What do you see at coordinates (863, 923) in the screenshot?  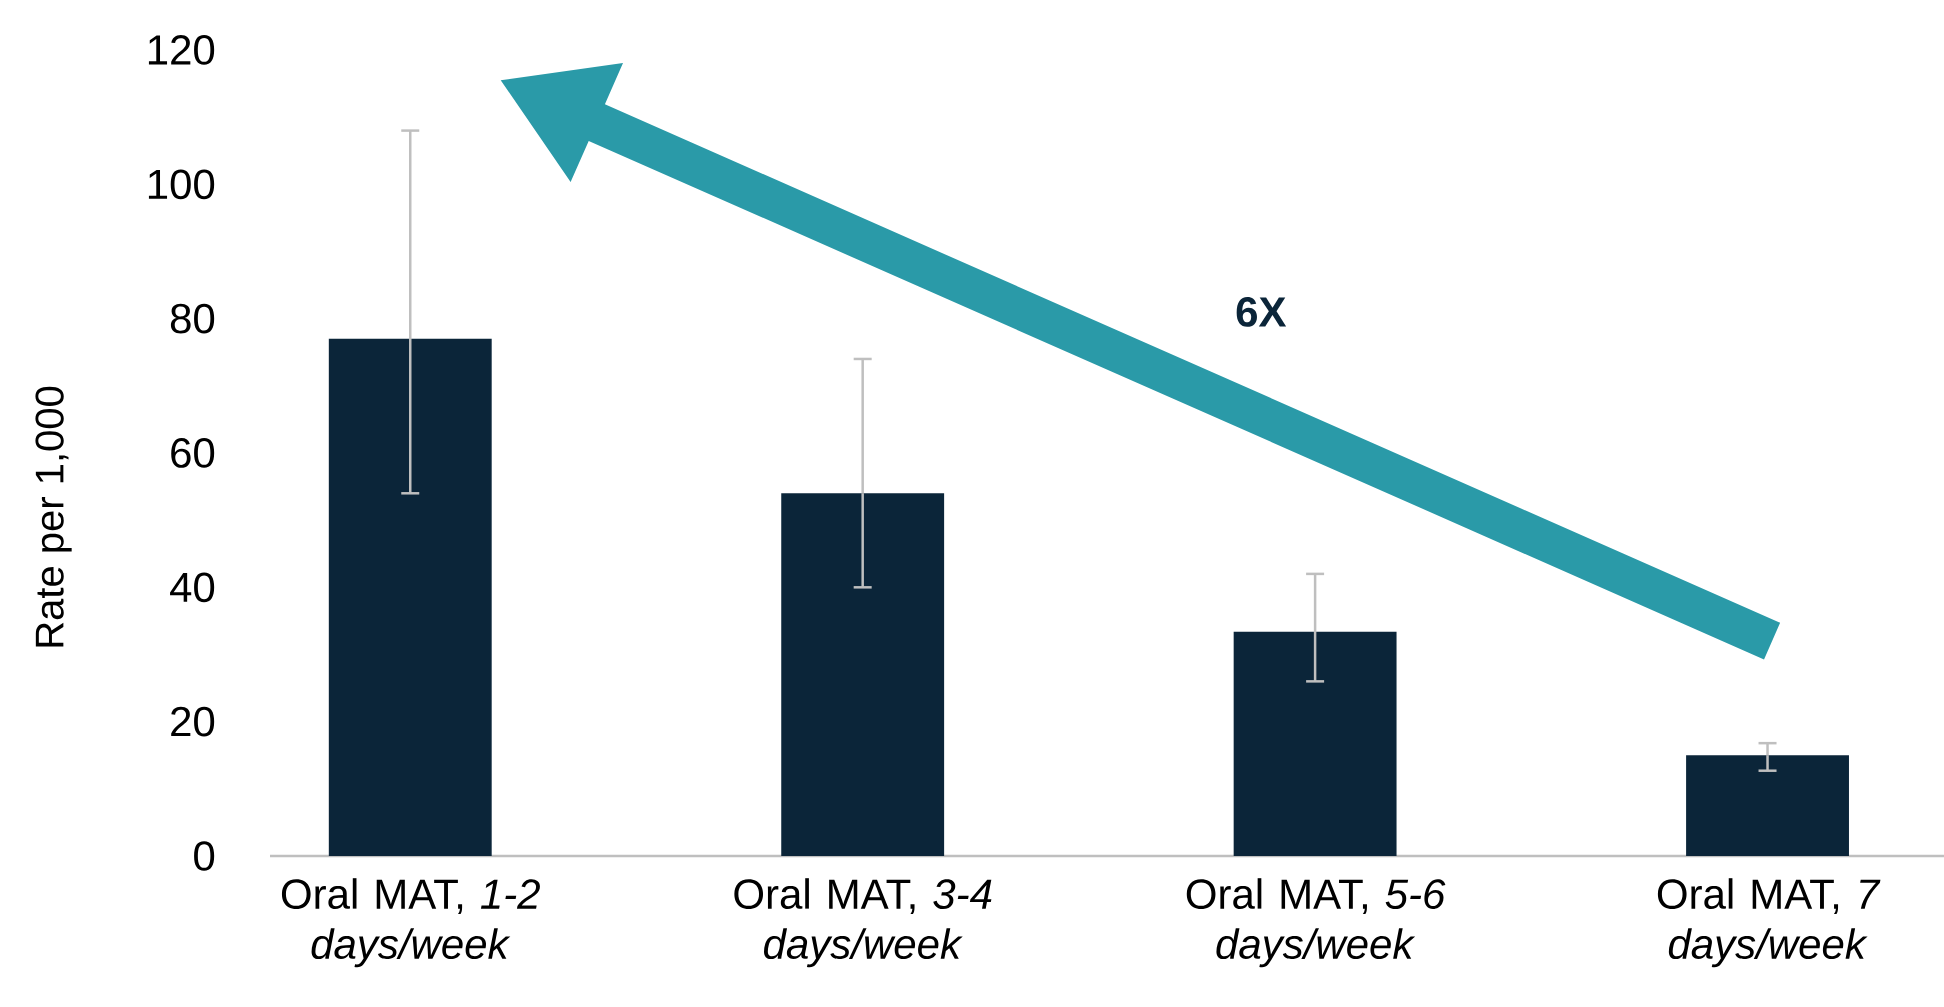 I see `x-tick-label: Oral MAT, 3-4 days/week` at bounding box center [863, 923].